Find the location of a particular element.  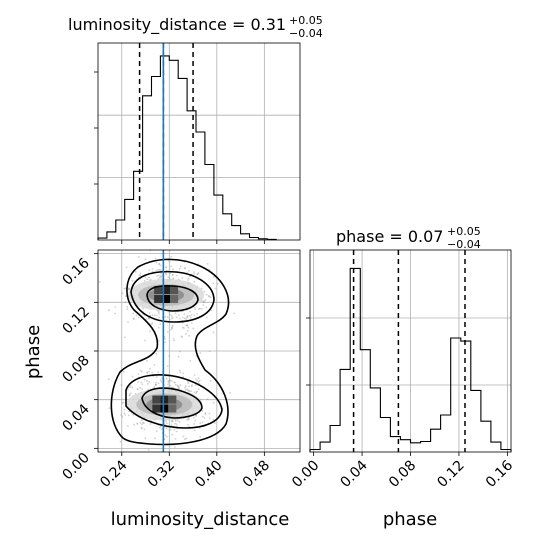

phase-title-sub: −0.04 is located at coordinates (464, 244).